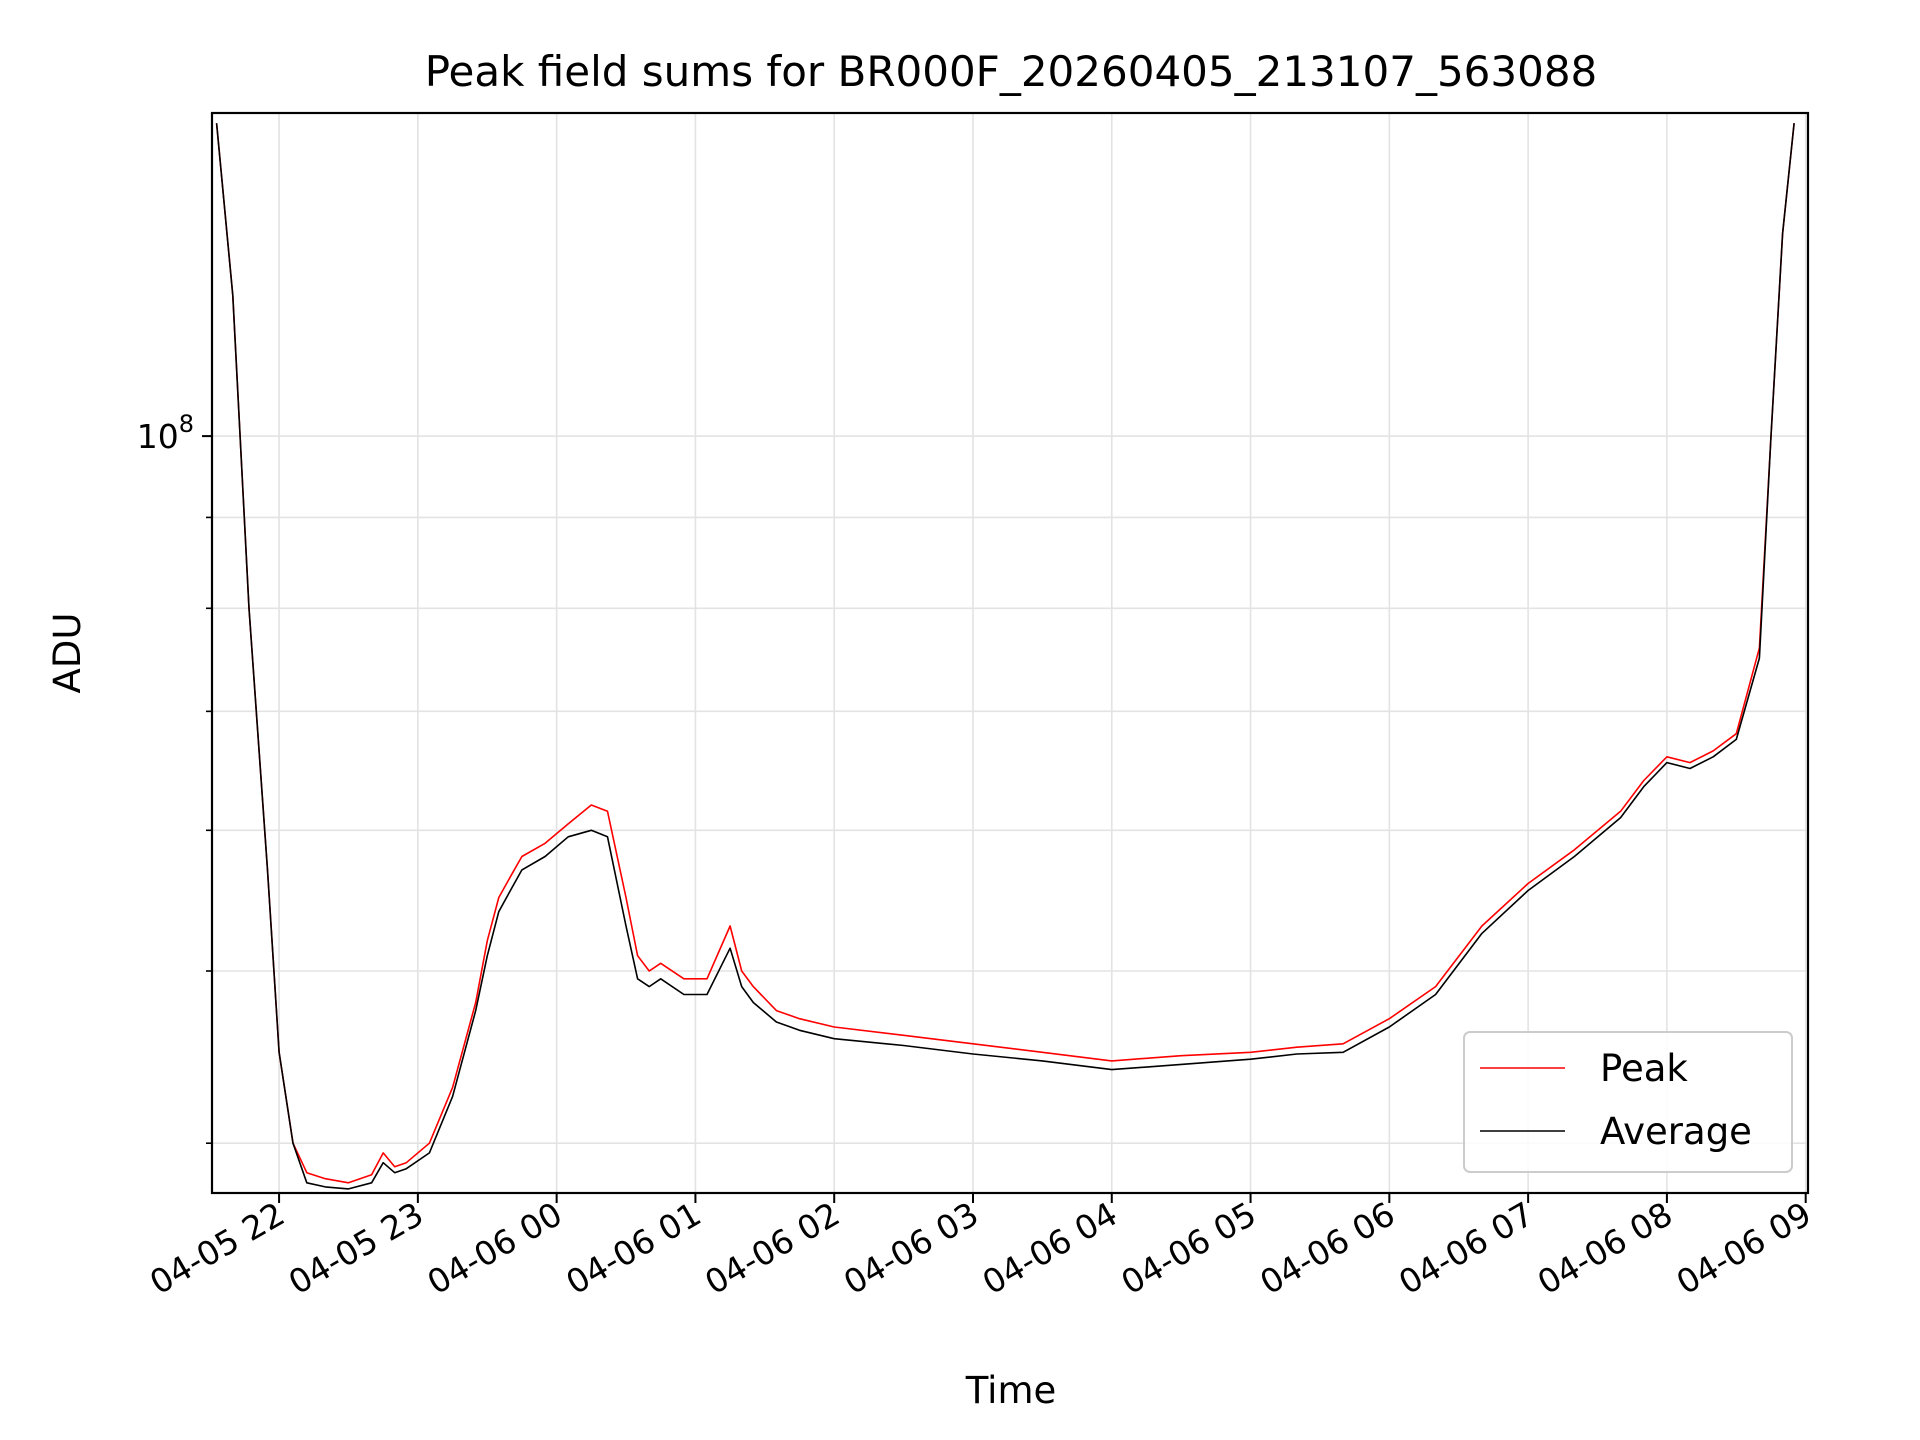  I want to click on x-tick-label: 04-06 07, so click(1466, 1248).